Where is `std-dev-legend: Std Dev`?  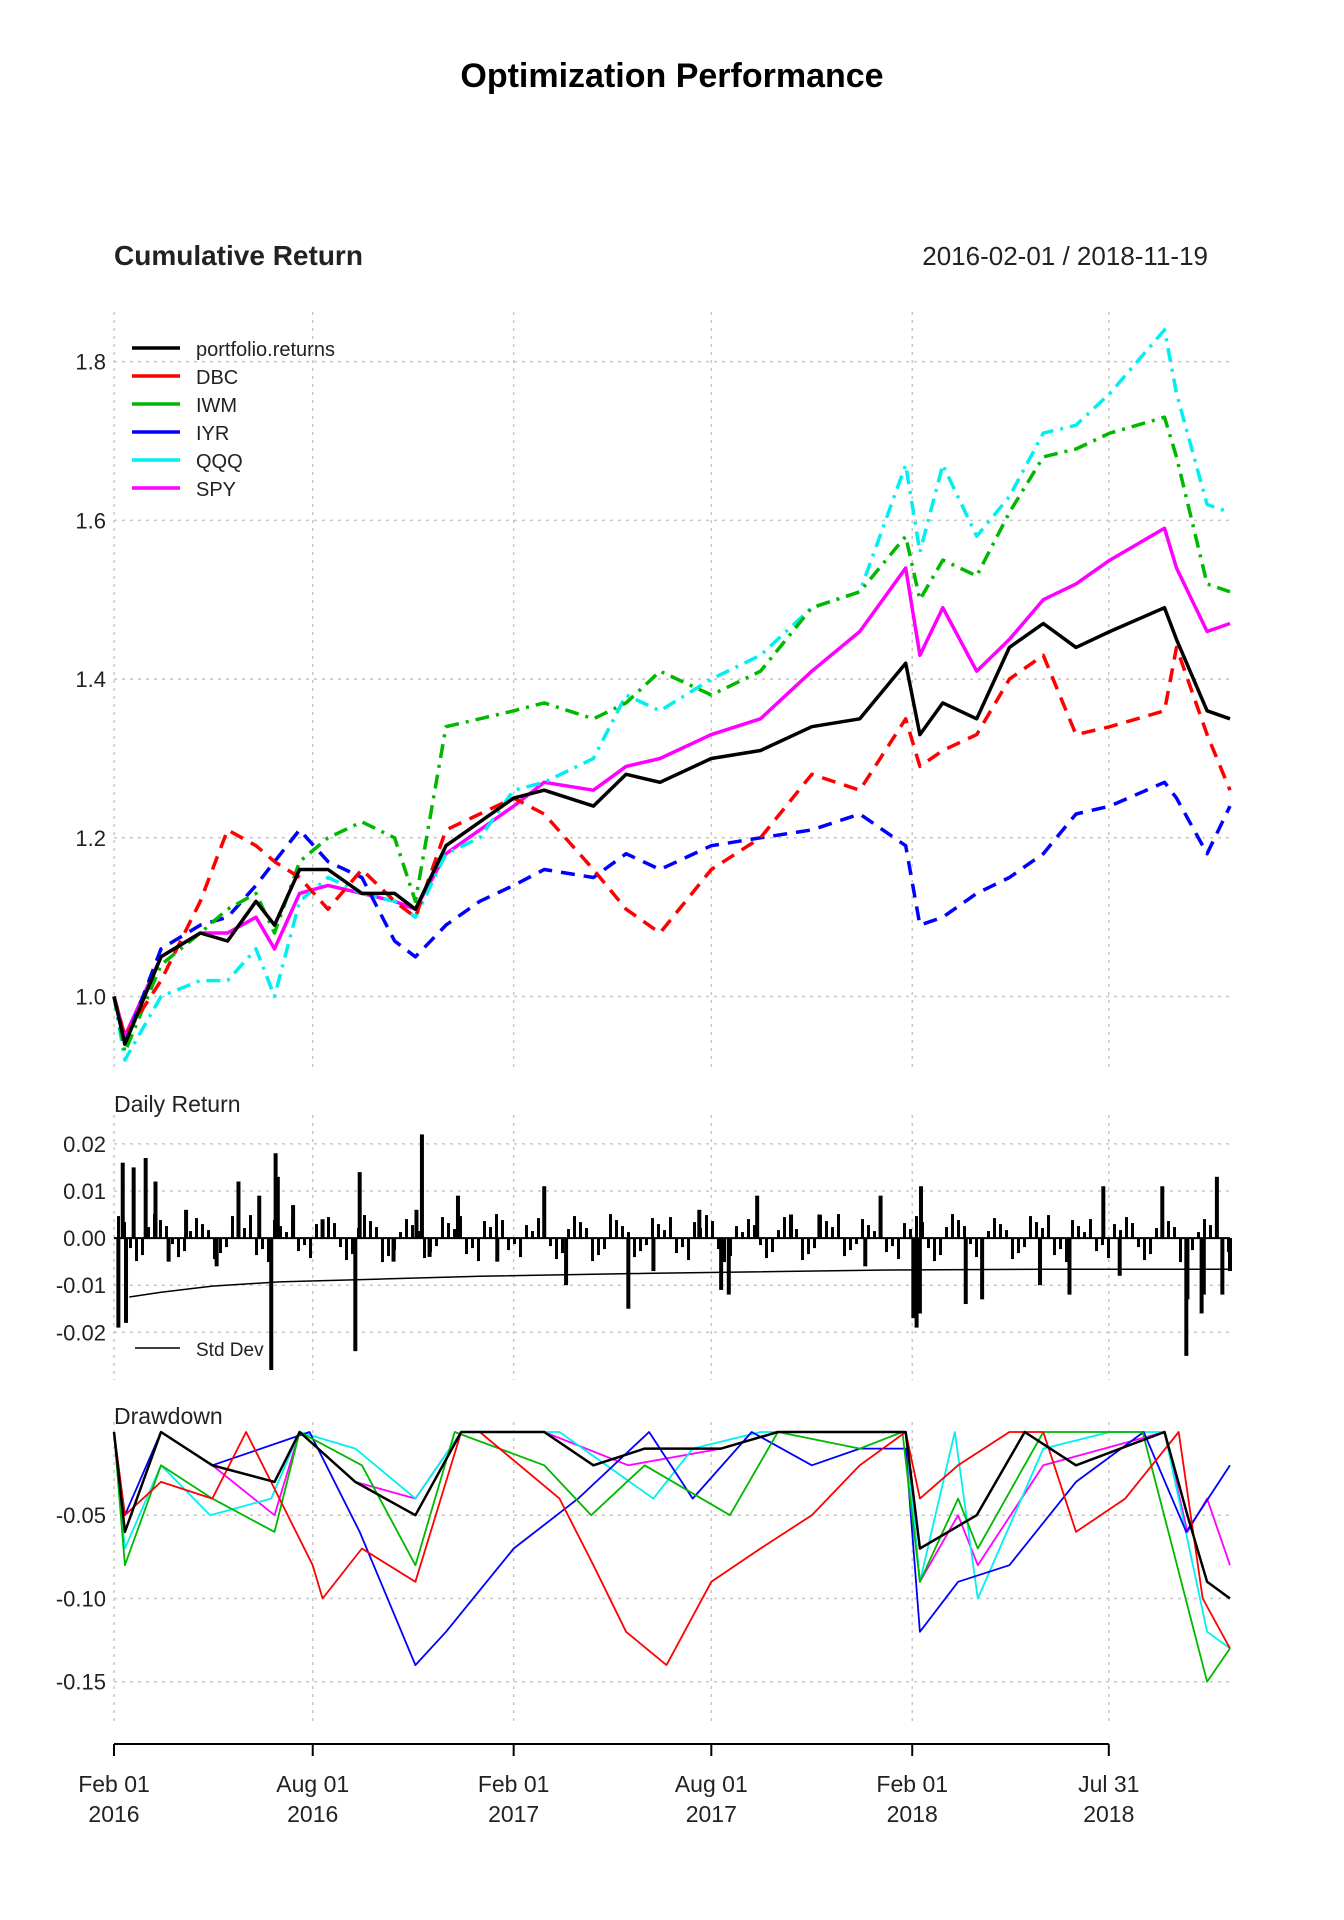 std-dev-legend: Std Dev is located at coordinates (199, 1350).